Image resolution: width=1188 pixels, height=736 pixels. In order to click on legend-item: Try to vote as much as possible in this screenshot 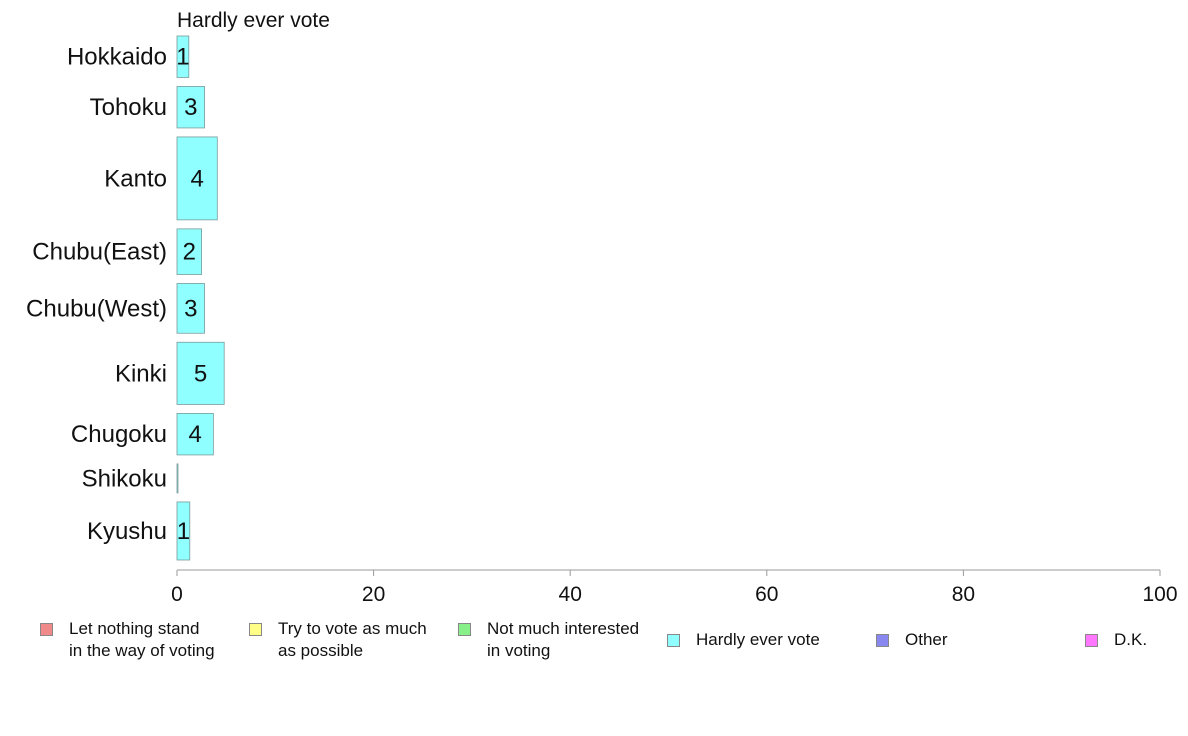, I will do `click(338, 640)`.